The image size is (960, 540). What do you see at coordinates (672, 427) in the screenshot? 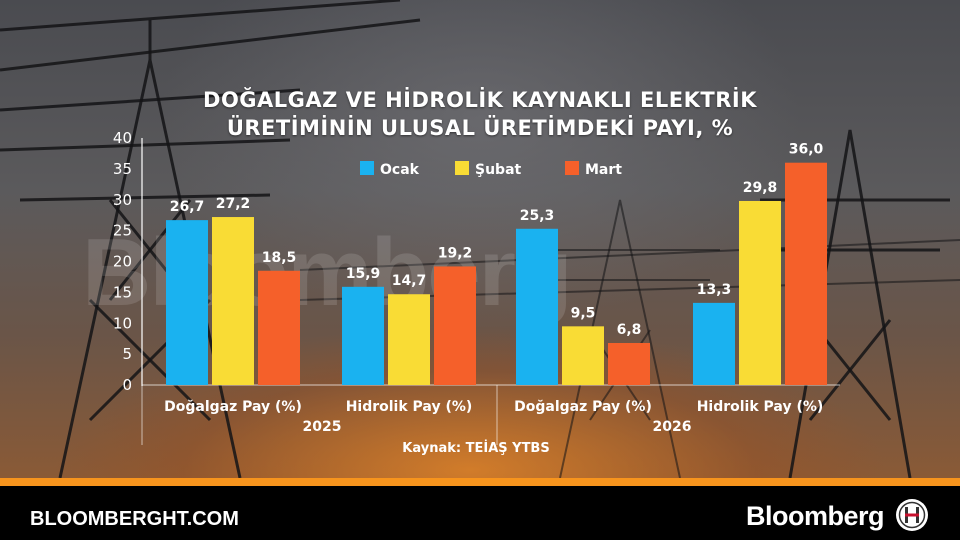
I see `year-group-label: 2026` at bounding box center [672, 427].